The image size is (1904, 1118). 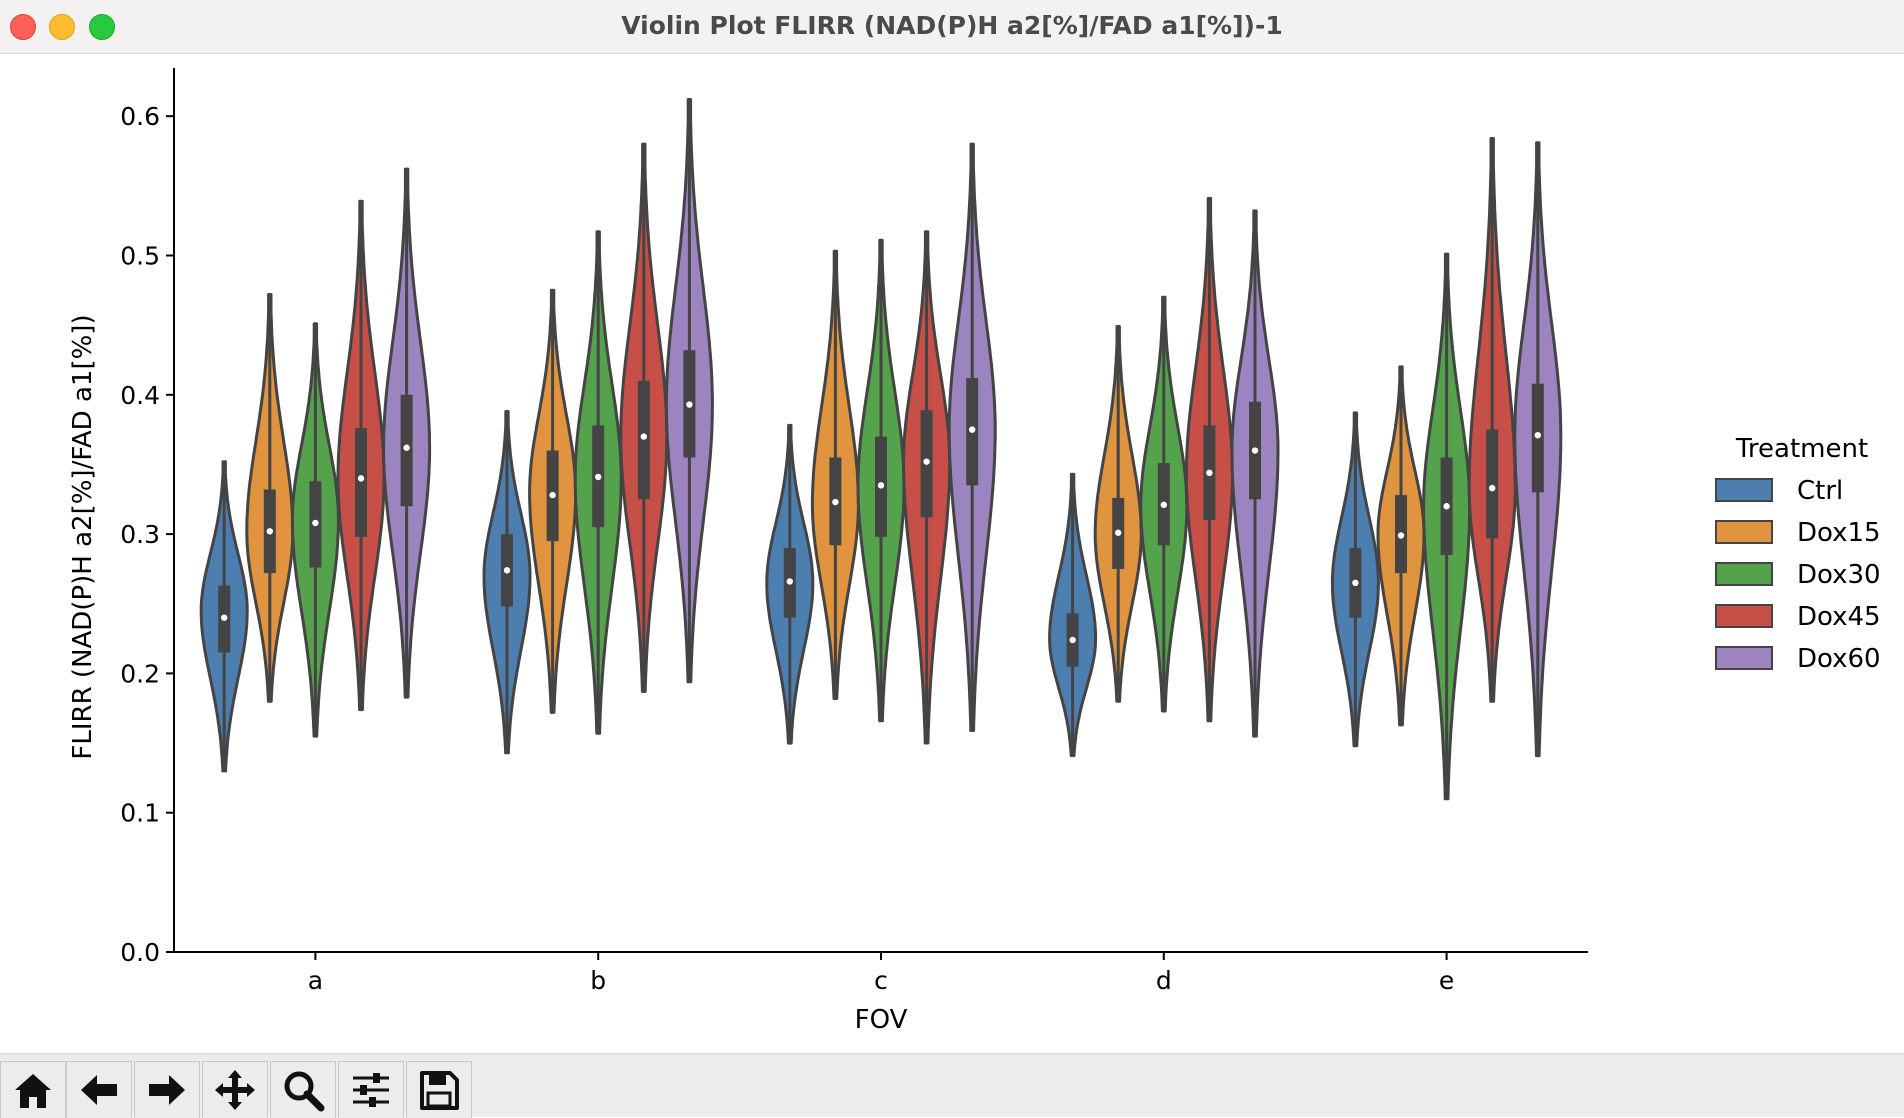 What do you see at coordinates (1798, 554) in the screenshot?
I see `legend: Treatment Ctrl Dox15 Dox30 Dox45 Dox60` at bounding box center [1798, 554].